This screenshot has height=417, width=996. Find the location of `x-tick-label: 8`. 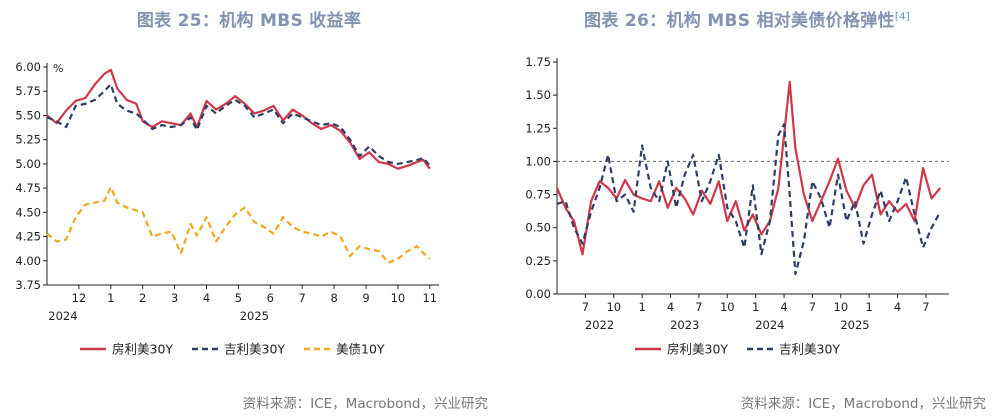

x-tick-label: 8 is located at coordinates (333, 298).